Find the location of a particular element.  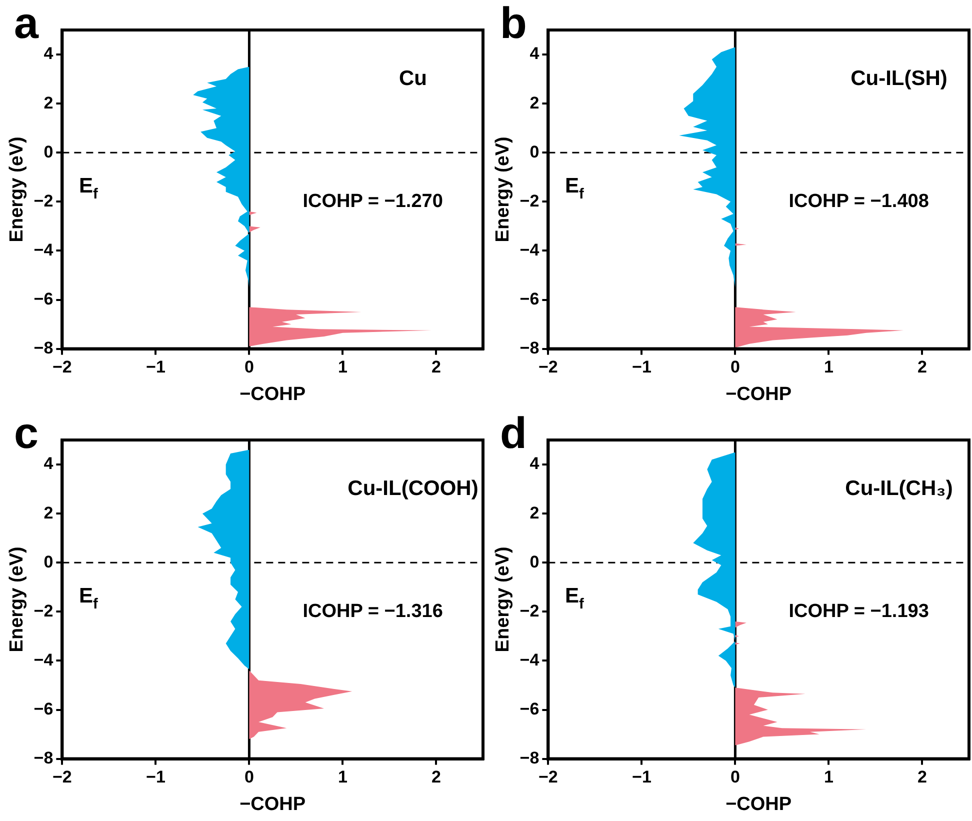

text: Cu-IL(CH₃) is located at coordinates (899, 488).